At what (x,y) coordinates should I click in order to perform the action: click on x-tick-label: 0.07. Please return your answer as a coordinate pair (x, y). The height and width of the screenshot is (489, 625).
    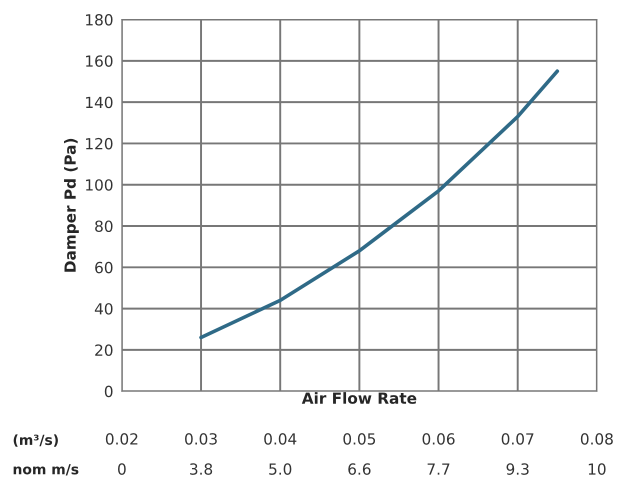
    Looking at the image, I should click on (518, 439).